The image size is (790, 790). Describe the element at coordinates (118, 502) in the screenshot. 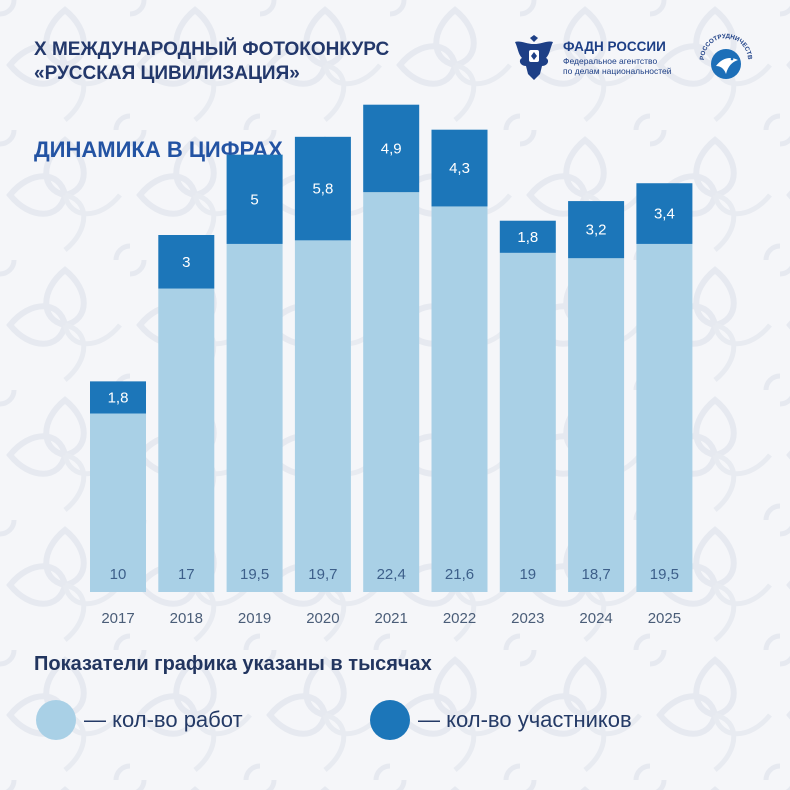

I see `bar-works-2017` at that location.